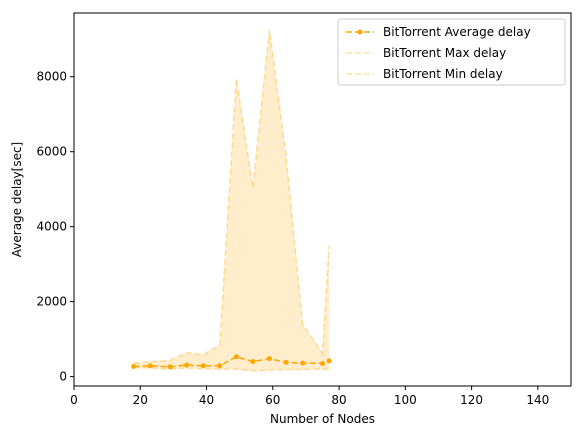 The height and width of the screenshot is (436, 583). Describe the element at coordinates (471, 400) in the screenshot. I see `x-tick-label: 120` at that location.